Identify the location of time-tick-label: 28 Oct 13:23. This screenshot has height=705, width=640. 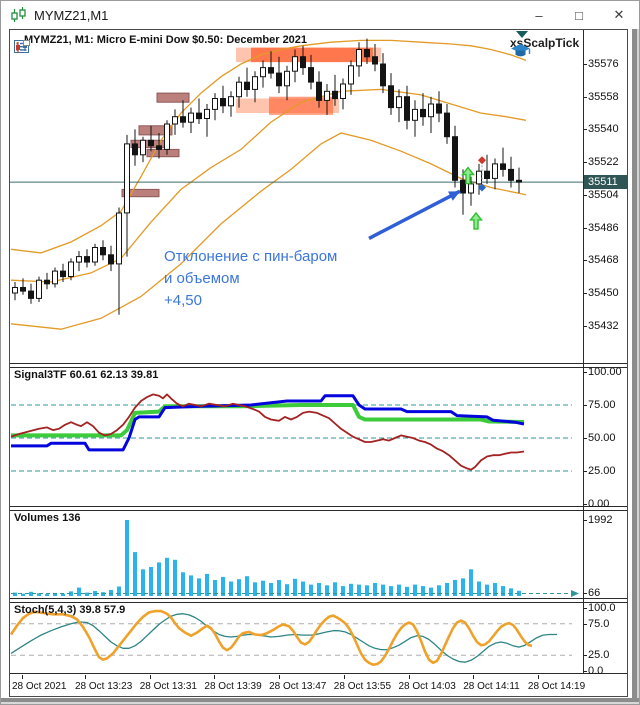
(104, 686).